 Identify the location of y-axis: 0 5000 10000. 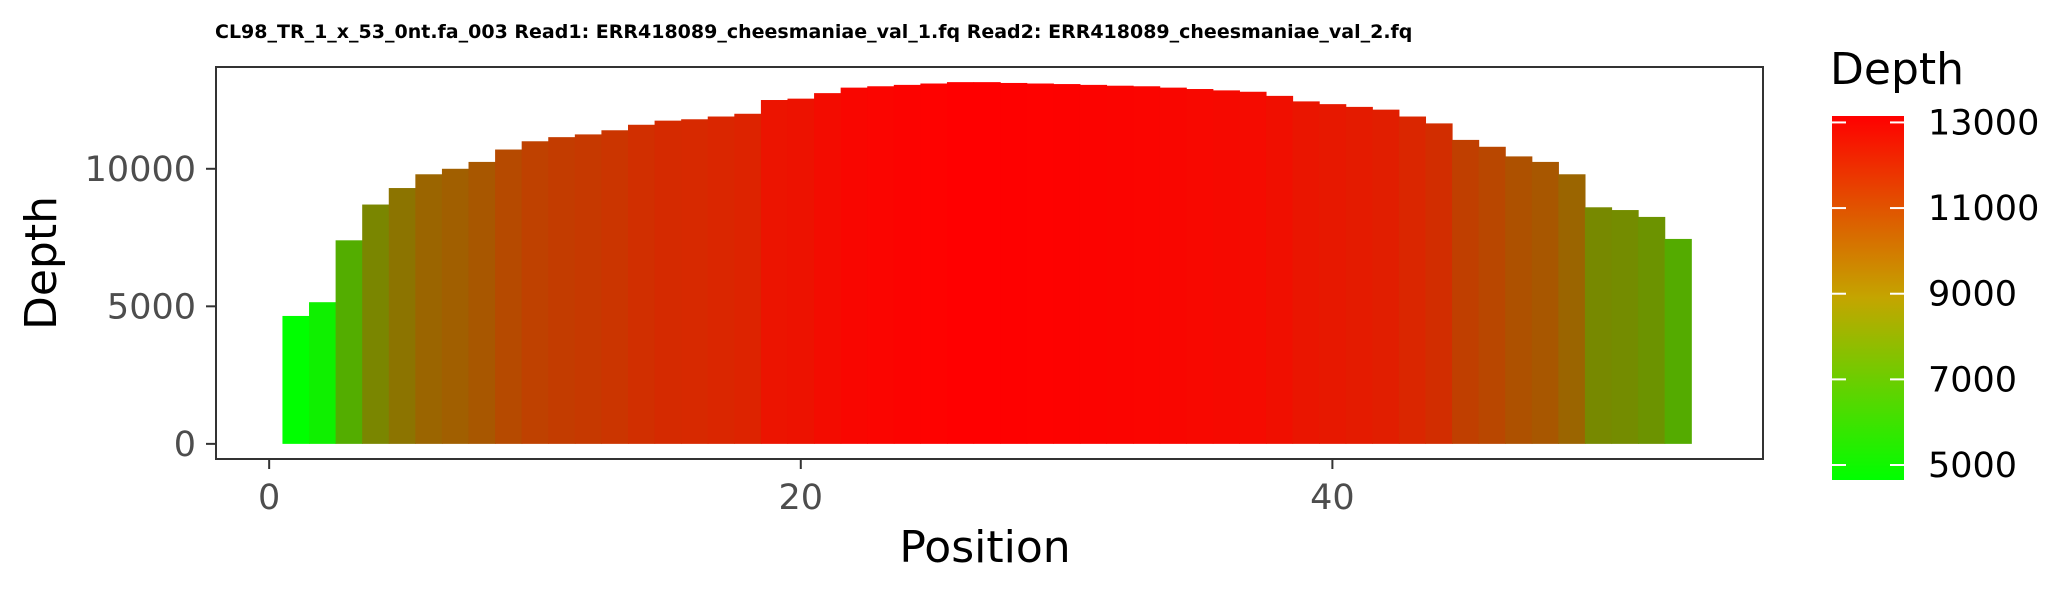
(150, 307).